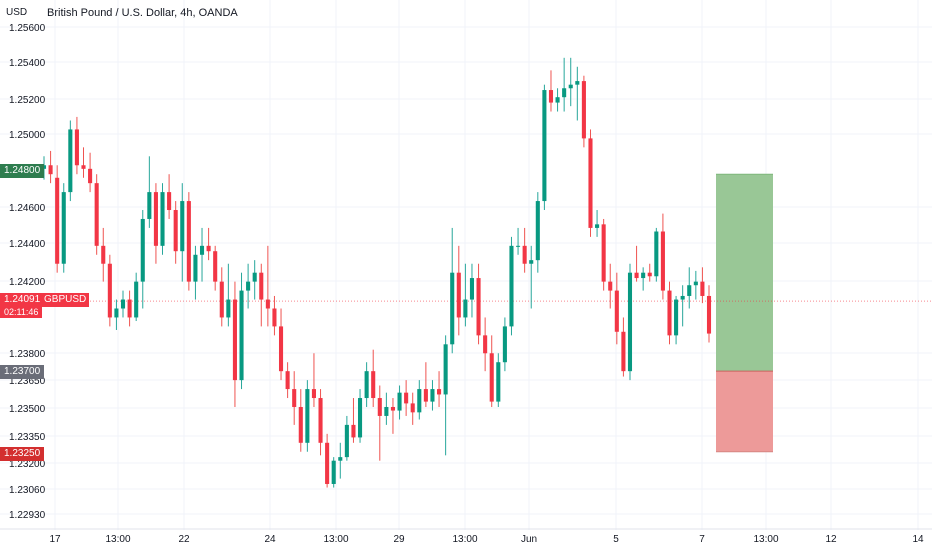  What do you see at coordinates (65, 300) in the screenshot?
I see `ticker-badge: GBPUSD` at bounding box center [65, 300].